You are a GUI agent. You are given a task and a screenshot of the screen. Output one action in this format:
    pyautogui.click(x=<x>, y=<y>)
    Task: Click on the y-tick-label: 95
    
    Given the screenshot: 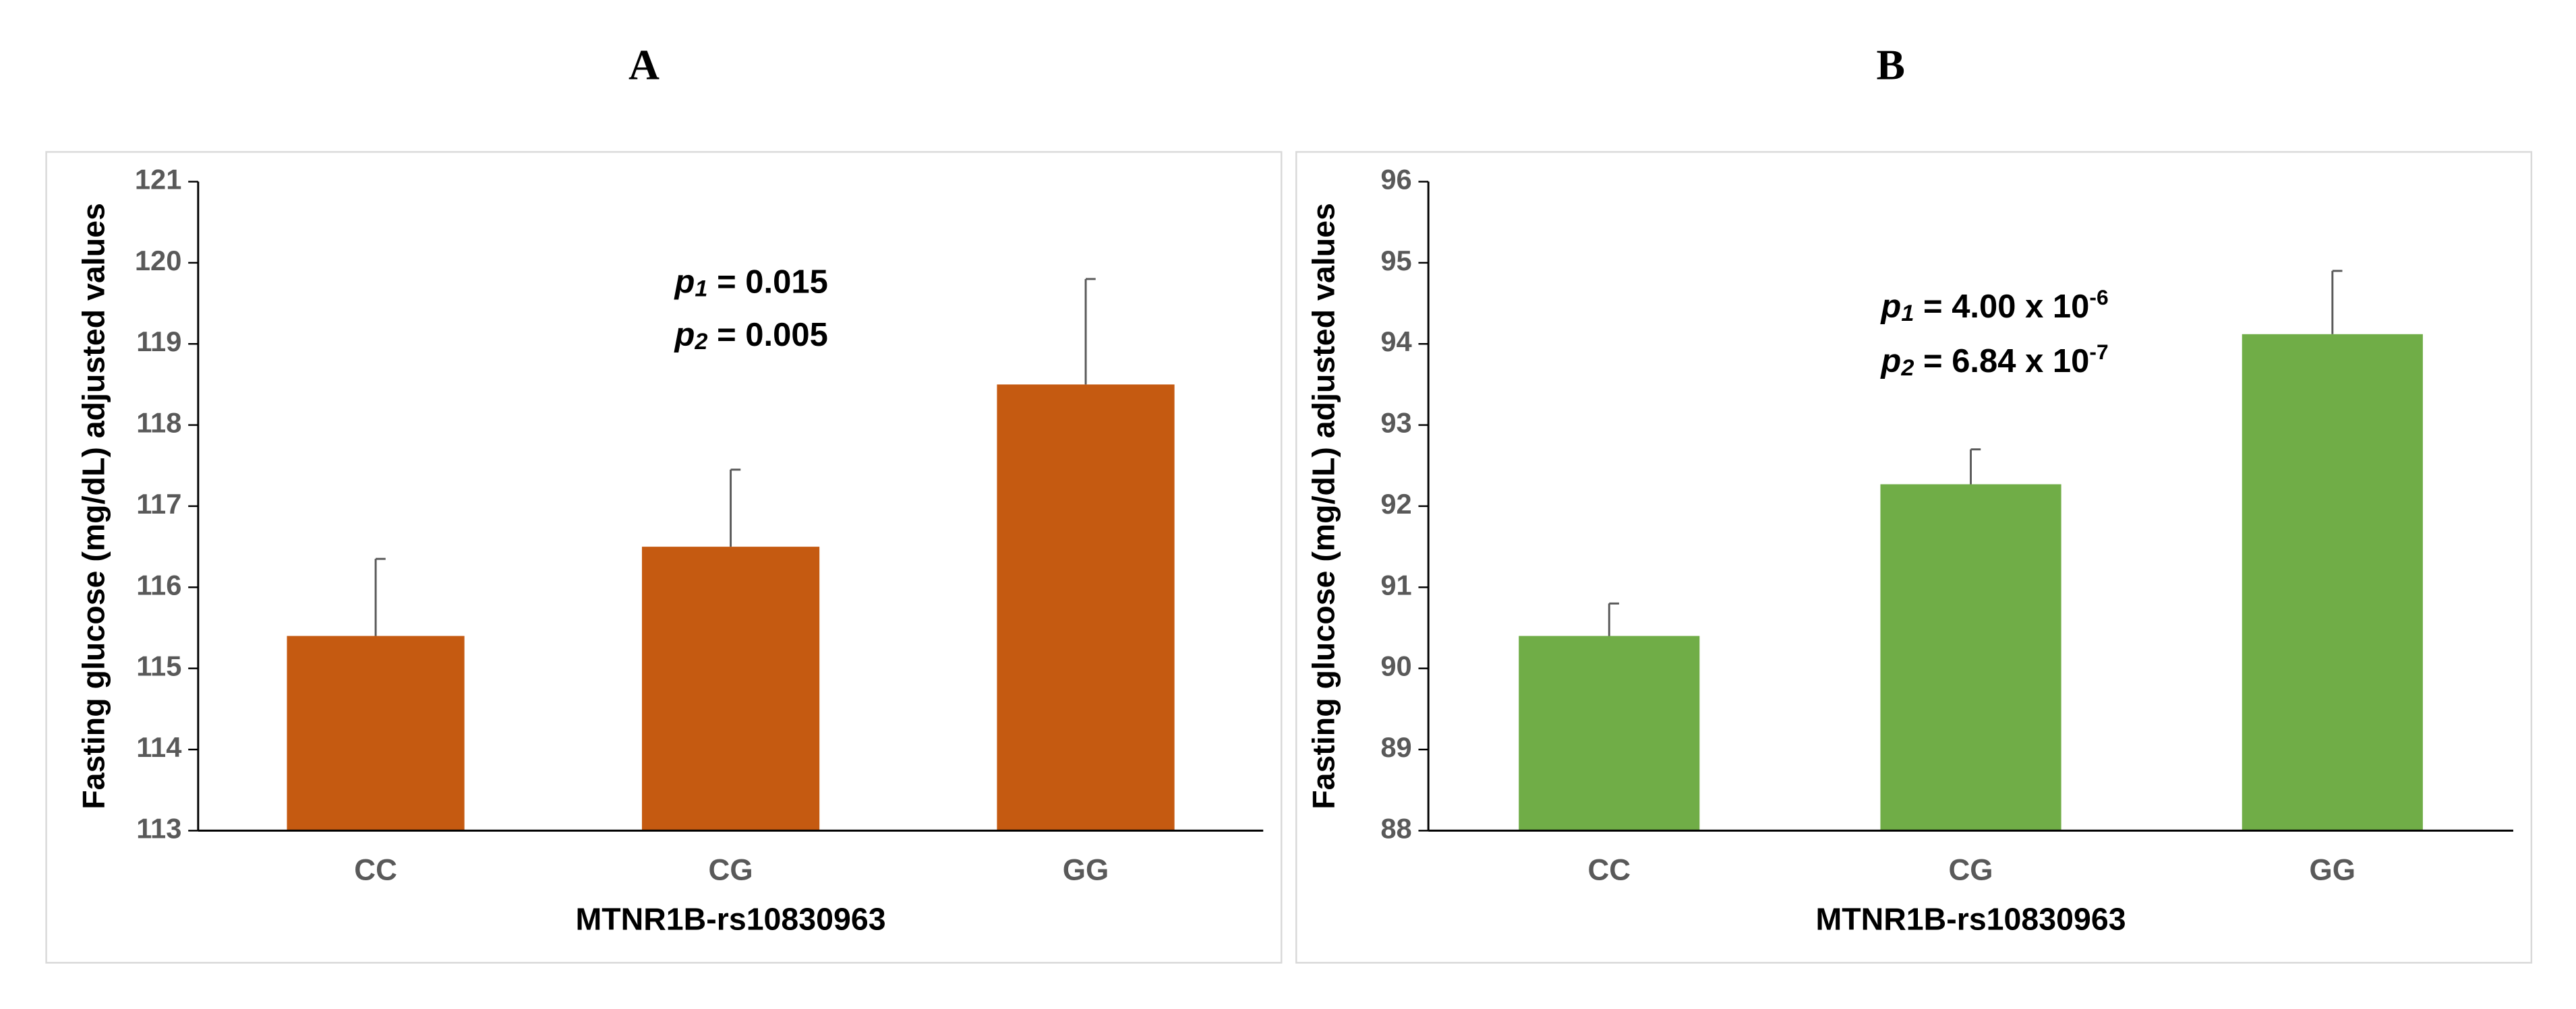 What is the action you would take?
    pyautogui.click(x=1395, y=260)
    